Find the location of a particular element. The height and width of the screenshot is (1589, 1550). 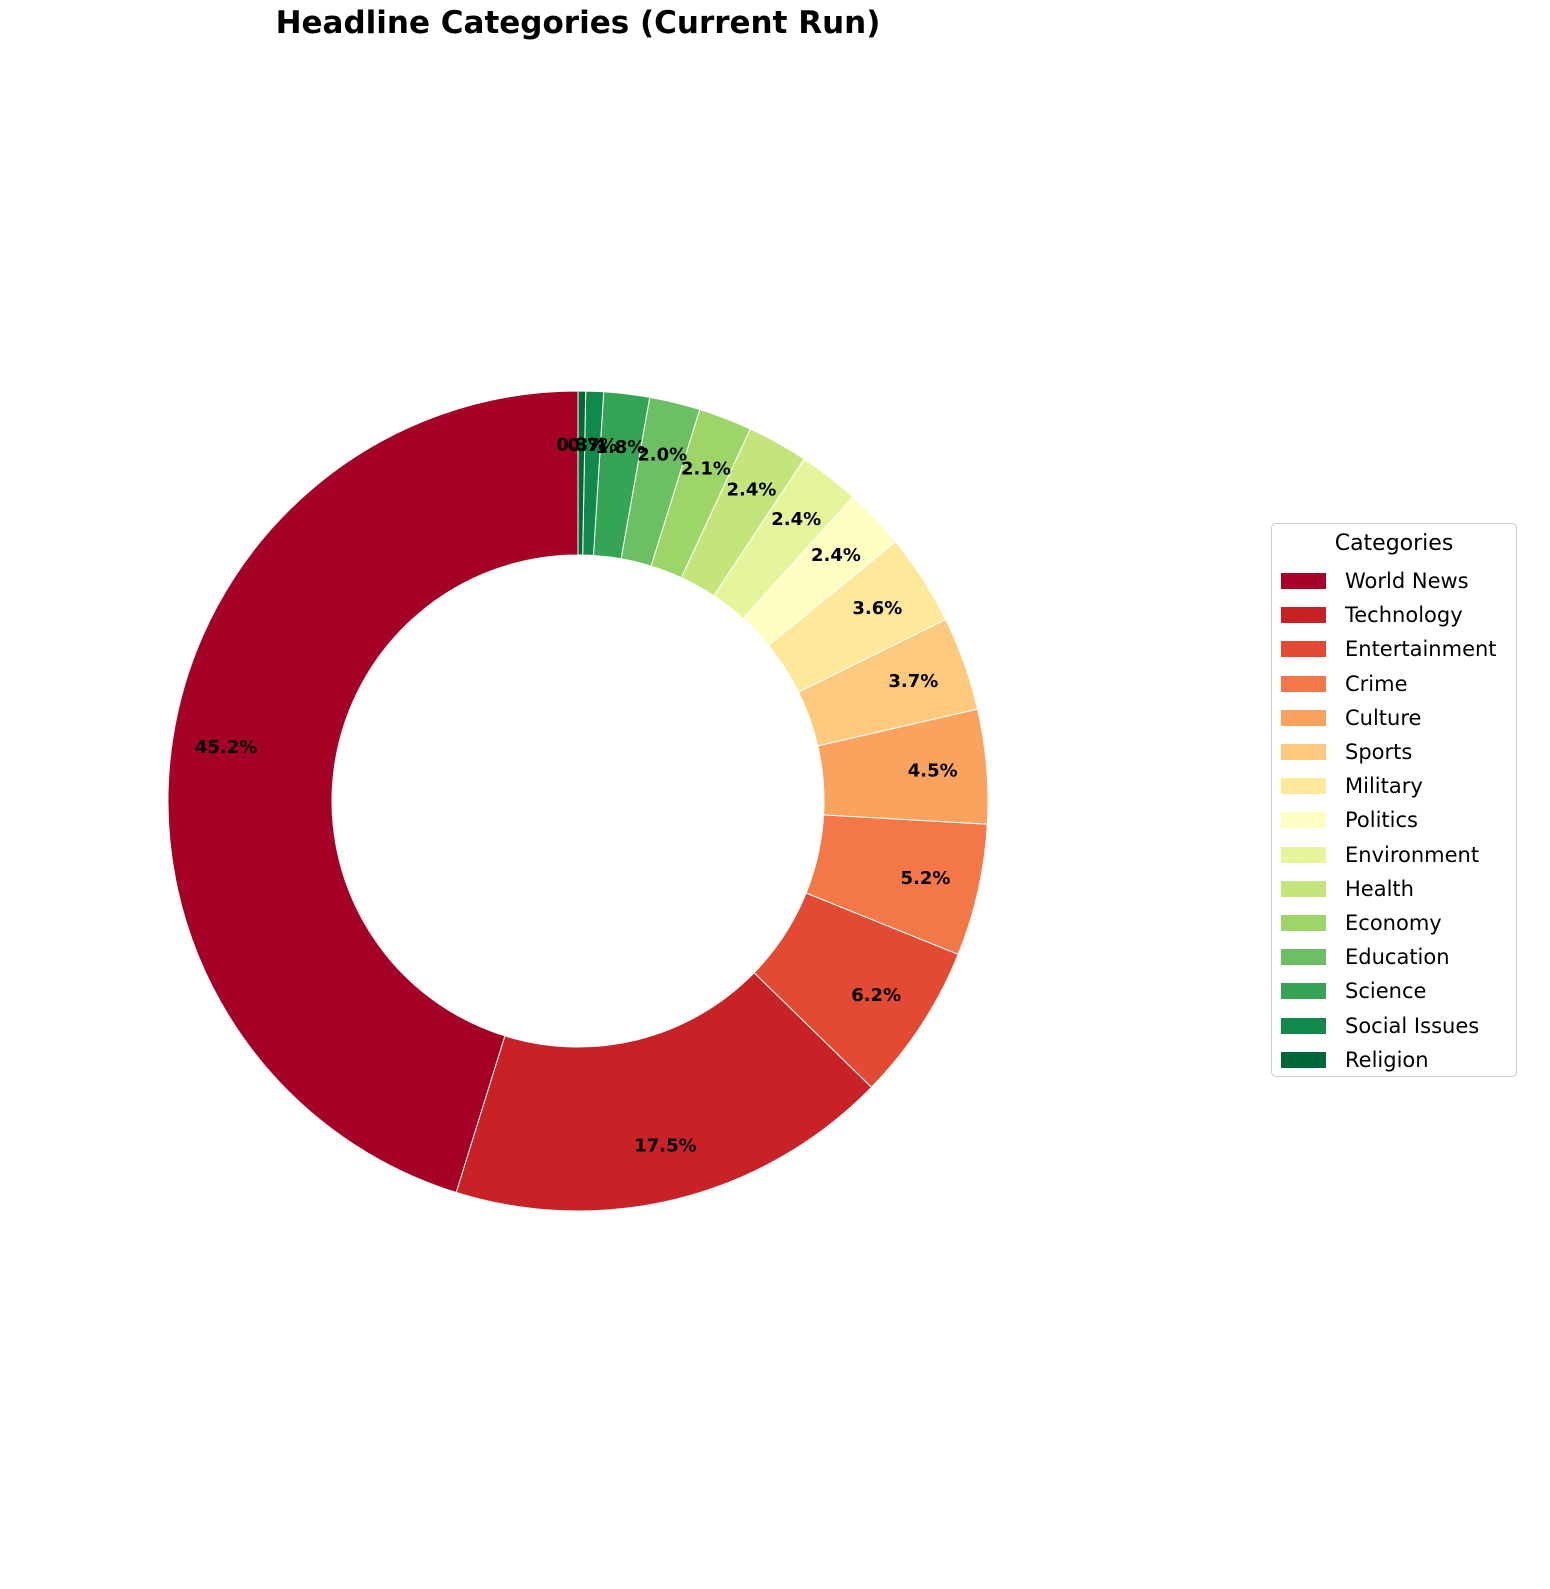

legend-item-education: Education is located at coordinates (1394, 957).